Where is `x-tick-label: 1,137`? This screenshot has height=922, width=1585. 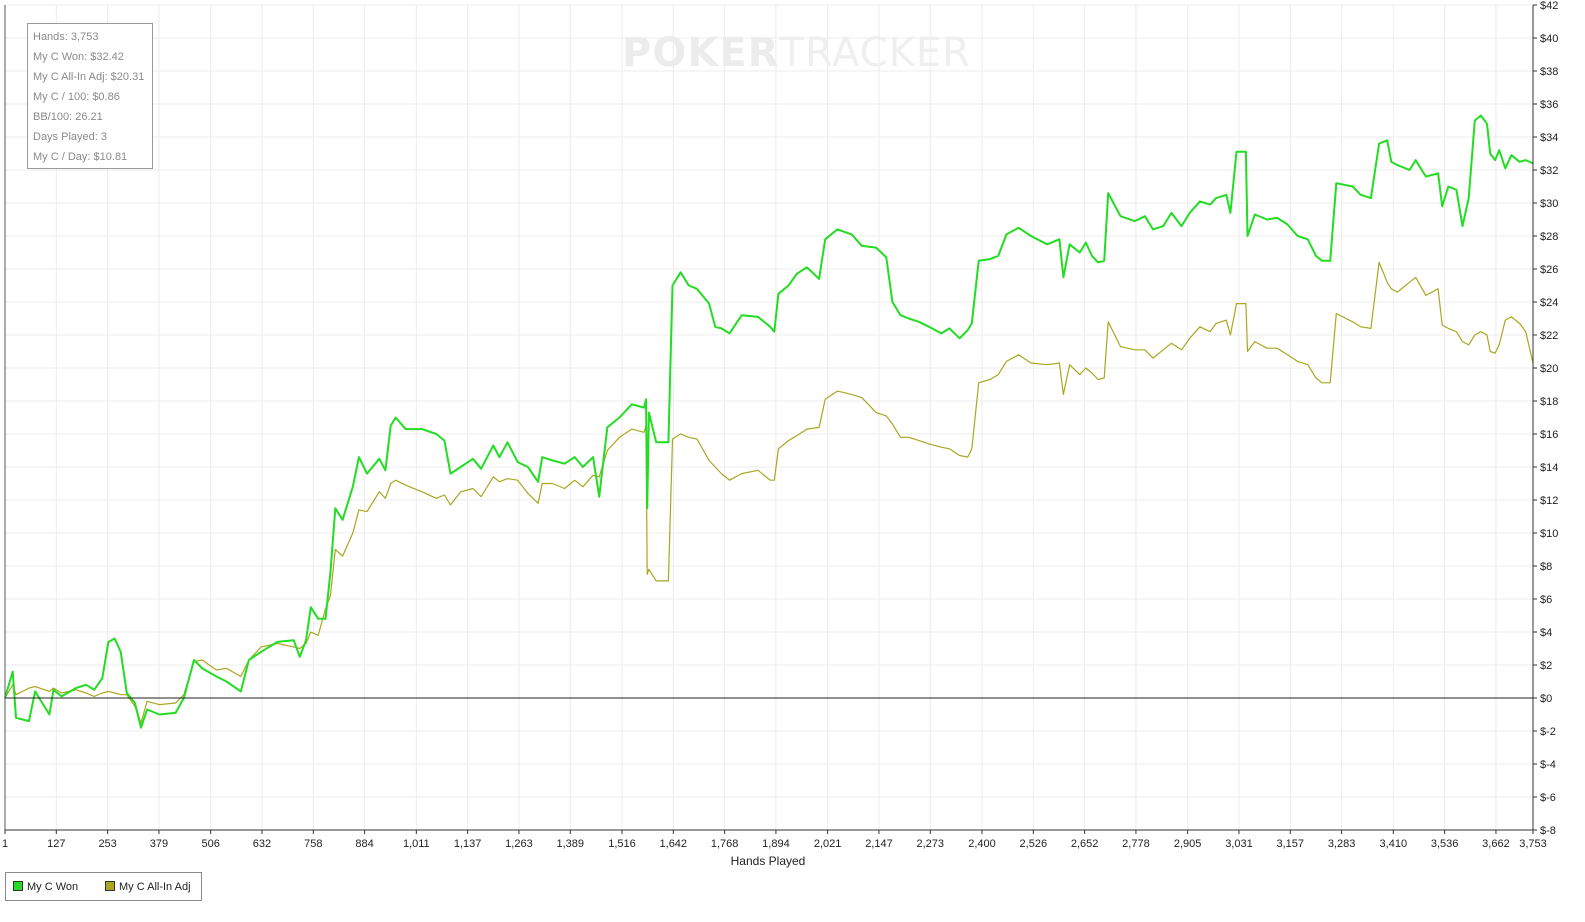 x-tick-label: 1,137 is located at coordinates (468, 844).